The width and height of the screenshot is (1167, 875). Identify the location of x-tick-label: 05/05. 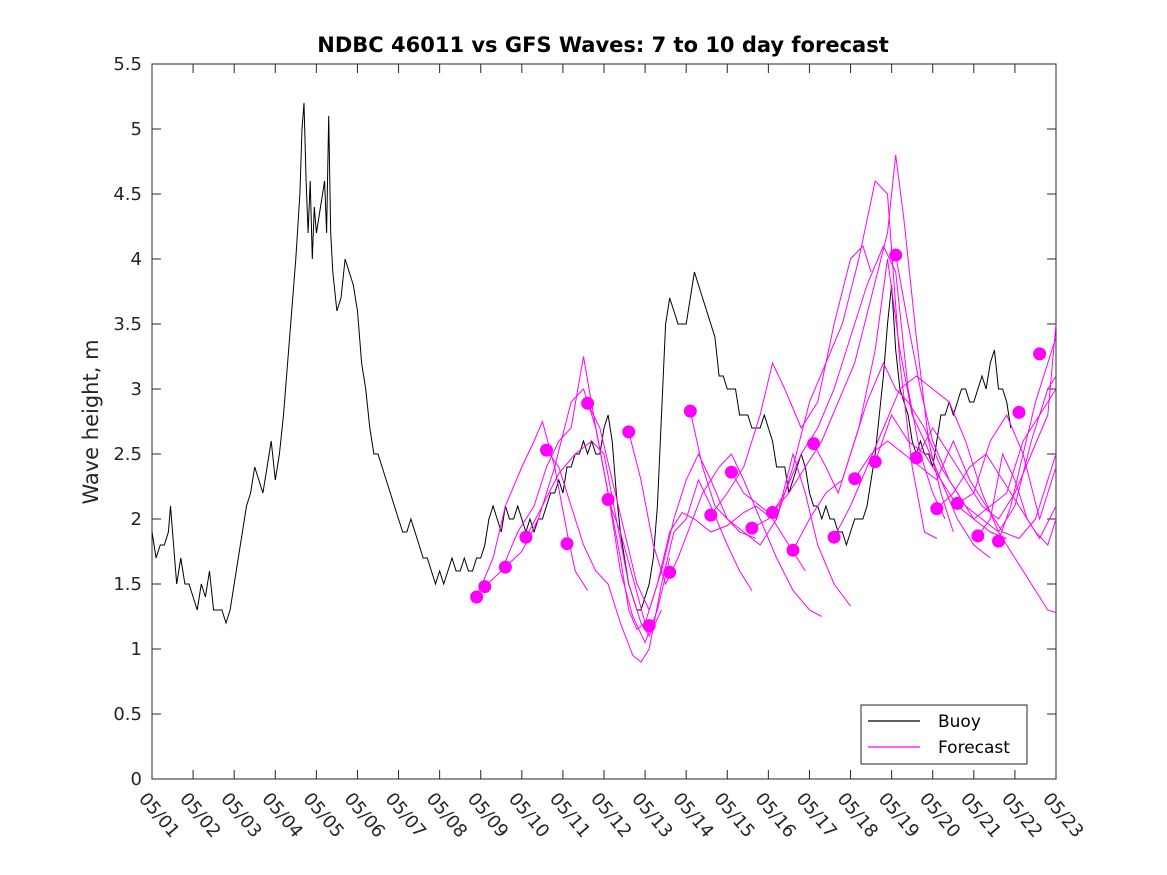
(323, 815).